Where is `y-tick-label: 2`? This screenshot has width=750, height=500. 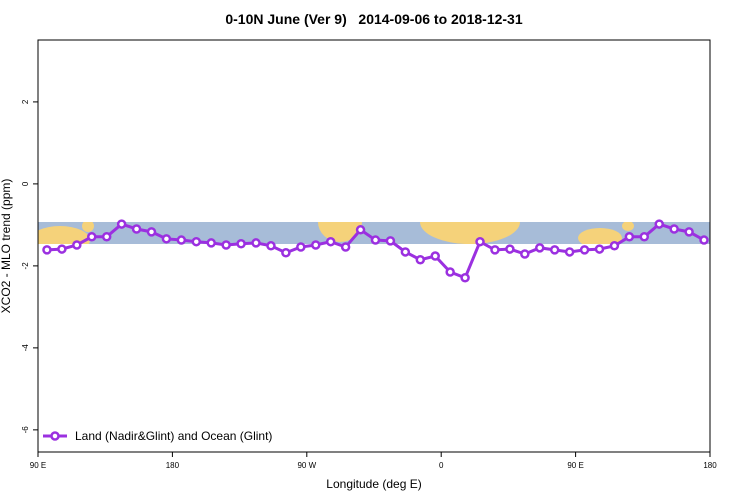
y-tick-label: 2 is located at coordinates (25, 101).